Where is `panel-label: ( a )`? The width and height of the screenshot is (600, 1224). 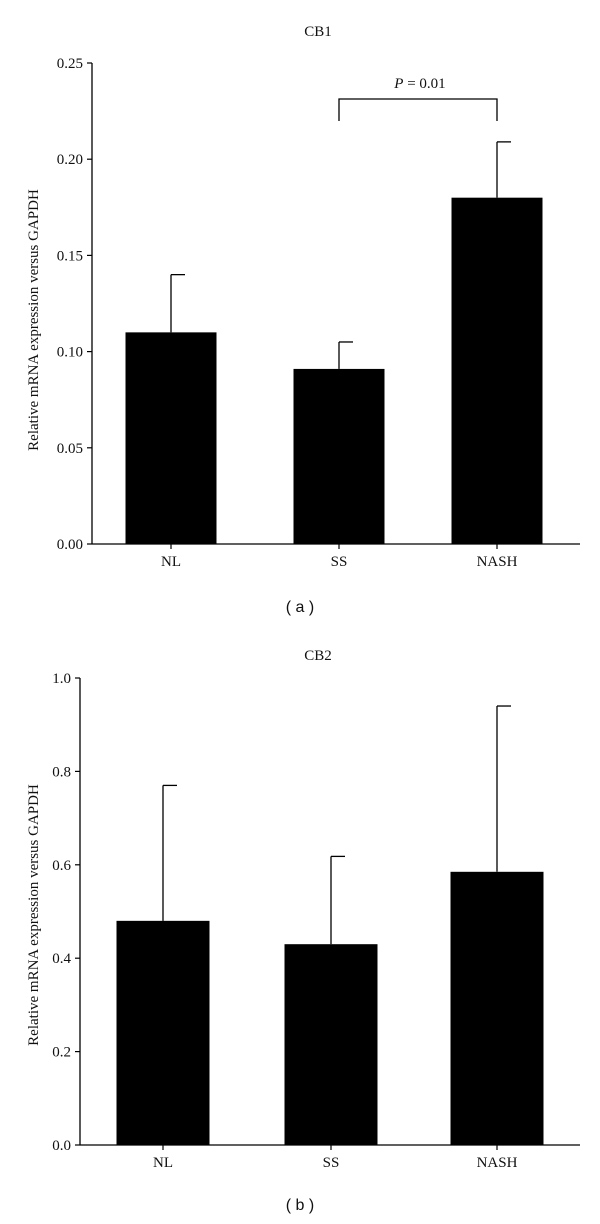 panel-label: ( a ) is located at coordinates (300, 607).